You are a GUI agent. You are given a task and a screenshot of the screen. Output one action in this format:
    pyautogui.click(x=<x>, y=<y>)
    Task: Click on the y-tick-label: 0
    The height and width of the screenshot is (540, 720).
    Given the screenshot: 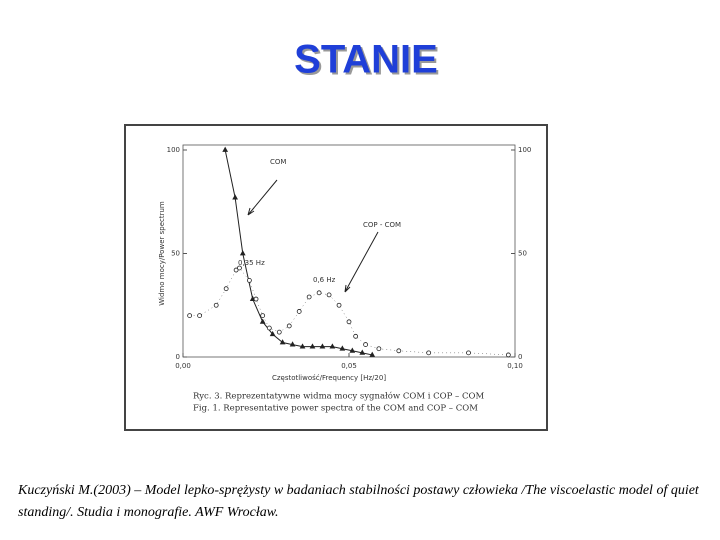 What is the action you would take?
    pyautogui.click(x=178, y=357)
    